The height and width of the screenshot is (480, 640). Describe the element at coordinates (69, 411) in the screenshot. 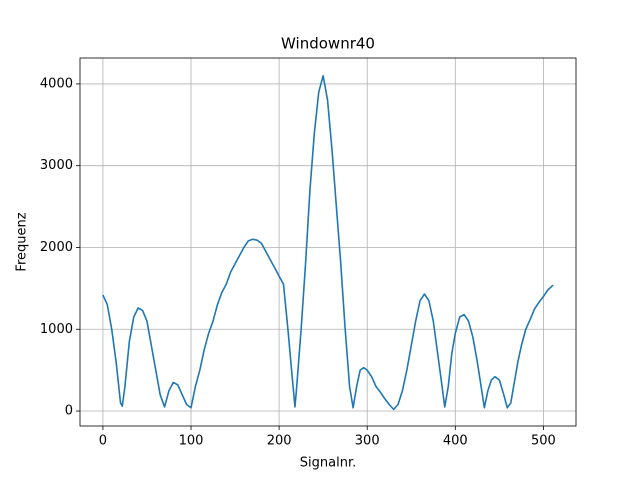

I see `y-tick-label: 0` at that location.